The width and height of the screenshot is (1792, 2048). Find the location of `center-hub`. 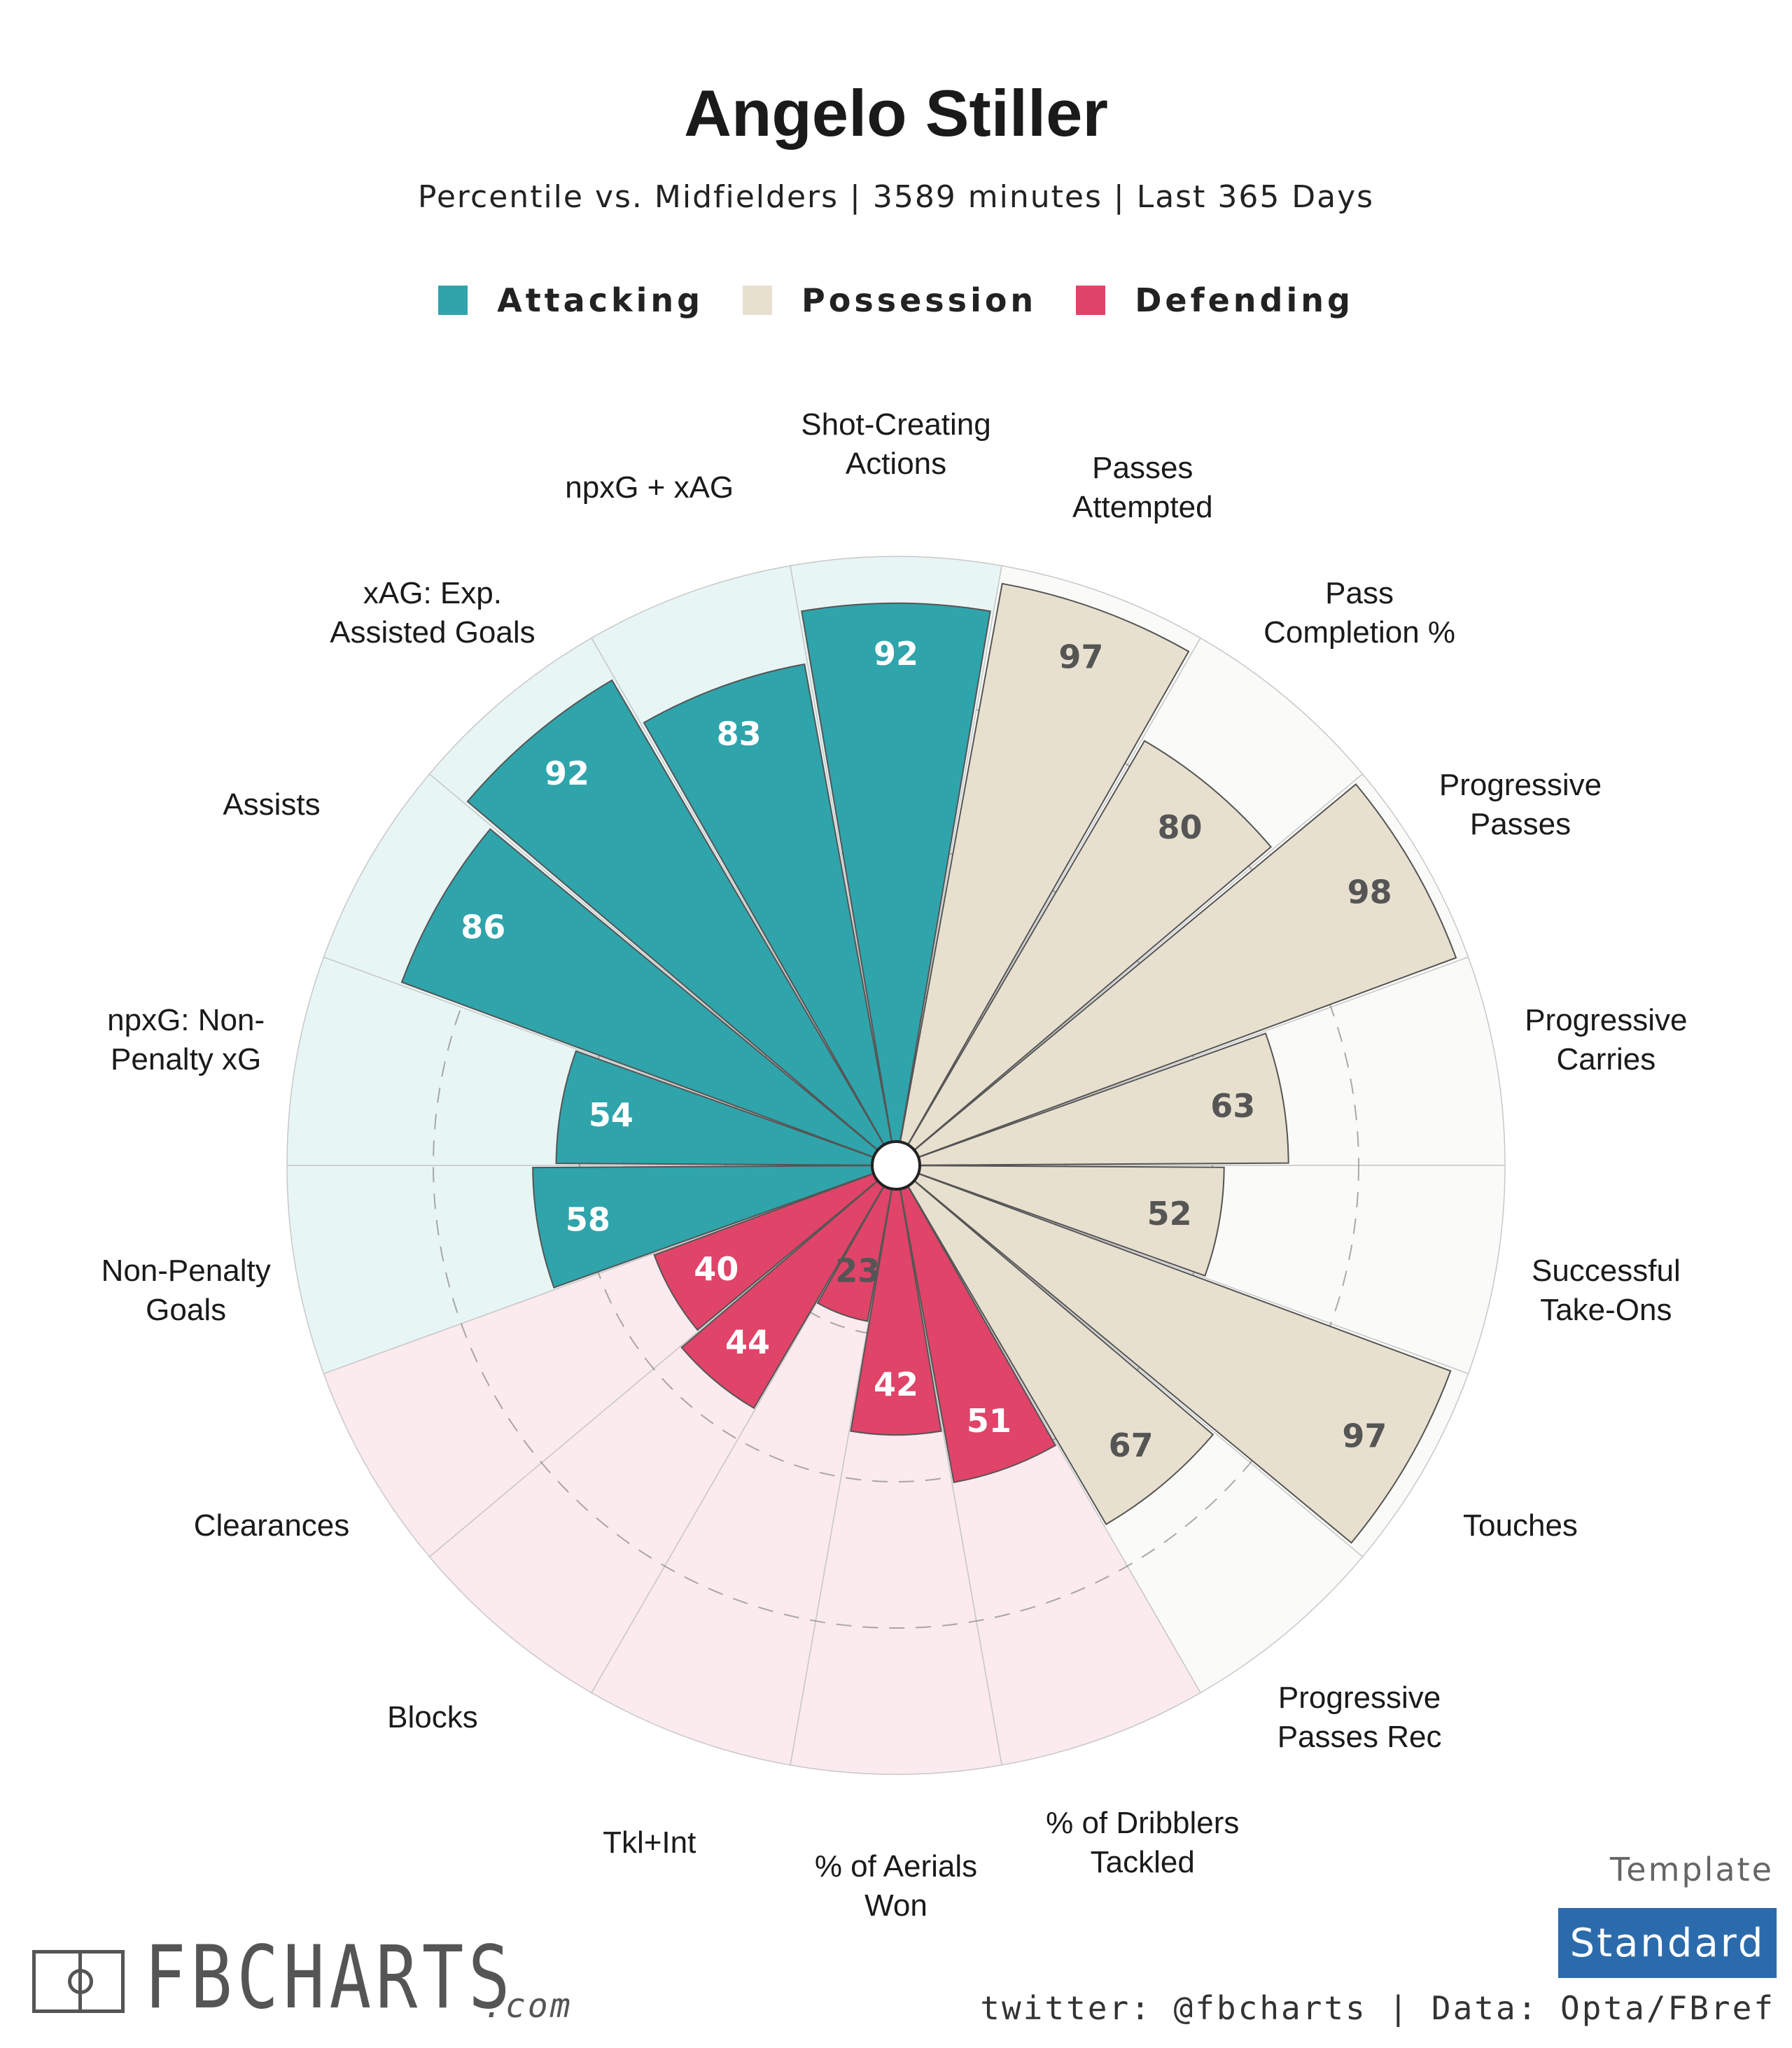

center-hub is located at coordinates (896, 1165).